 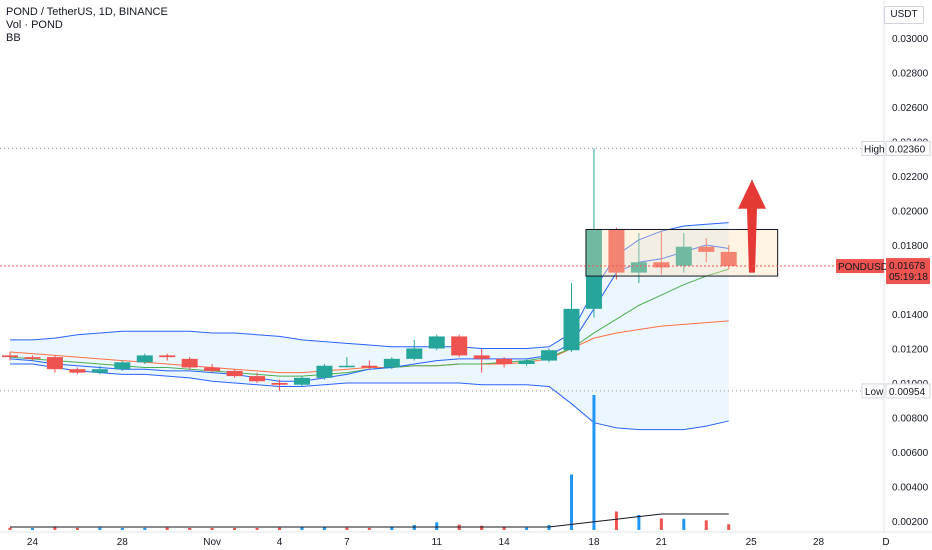 What do you see at coordinates (910, 522) in the screenshot?
I see `y-tick-label: 0.00200` at bounding box center [910, 522].